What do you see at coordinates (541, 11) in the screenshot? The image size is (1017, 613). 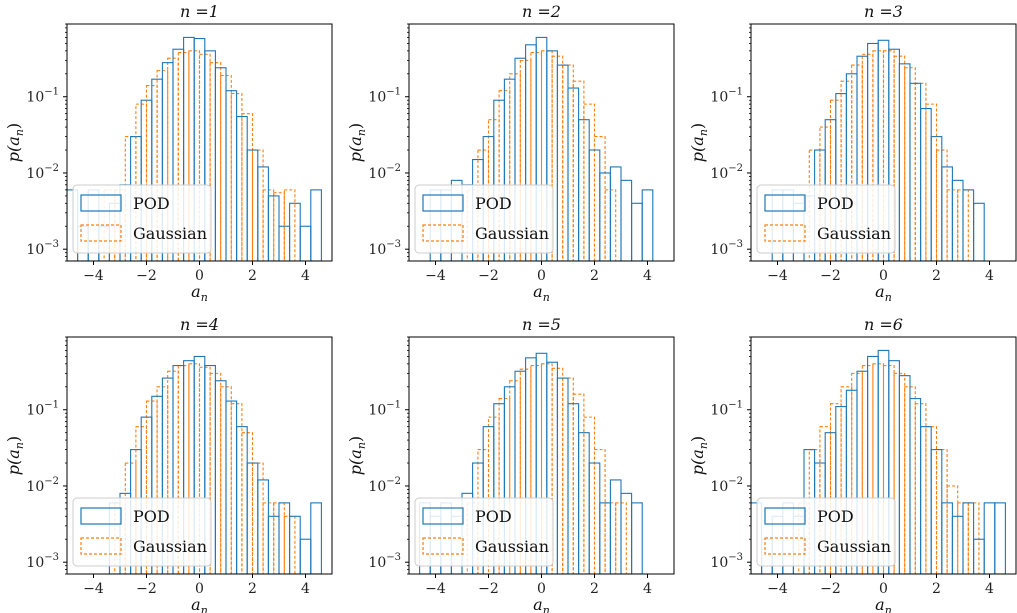 I see `subplot-title: n =2` at bounding box center [541, 11].